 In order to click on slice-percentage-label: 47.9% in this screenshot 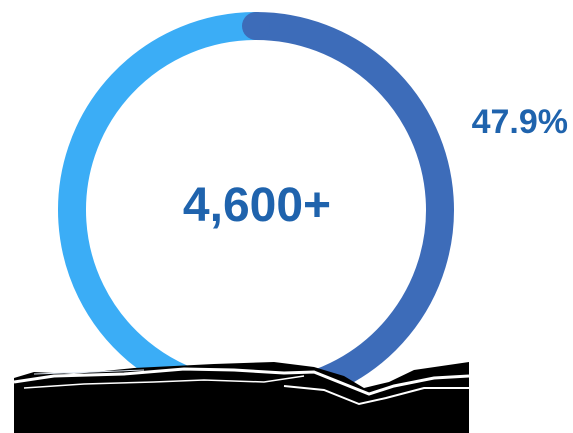, I will do `click(519, 122)`.